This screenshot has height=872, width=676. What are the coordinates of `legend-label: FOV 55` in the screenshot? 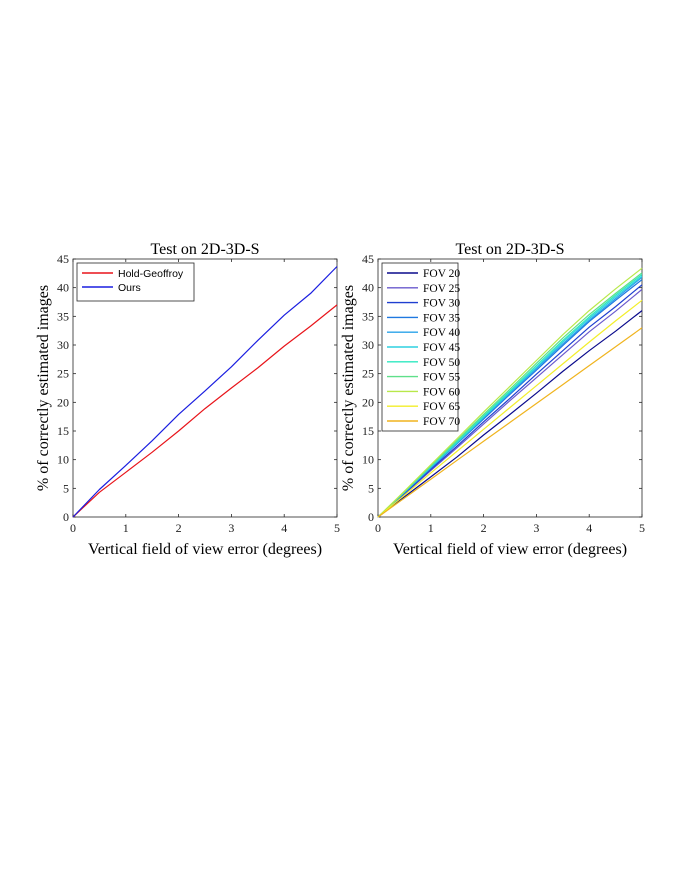 It's located at (441, 378).